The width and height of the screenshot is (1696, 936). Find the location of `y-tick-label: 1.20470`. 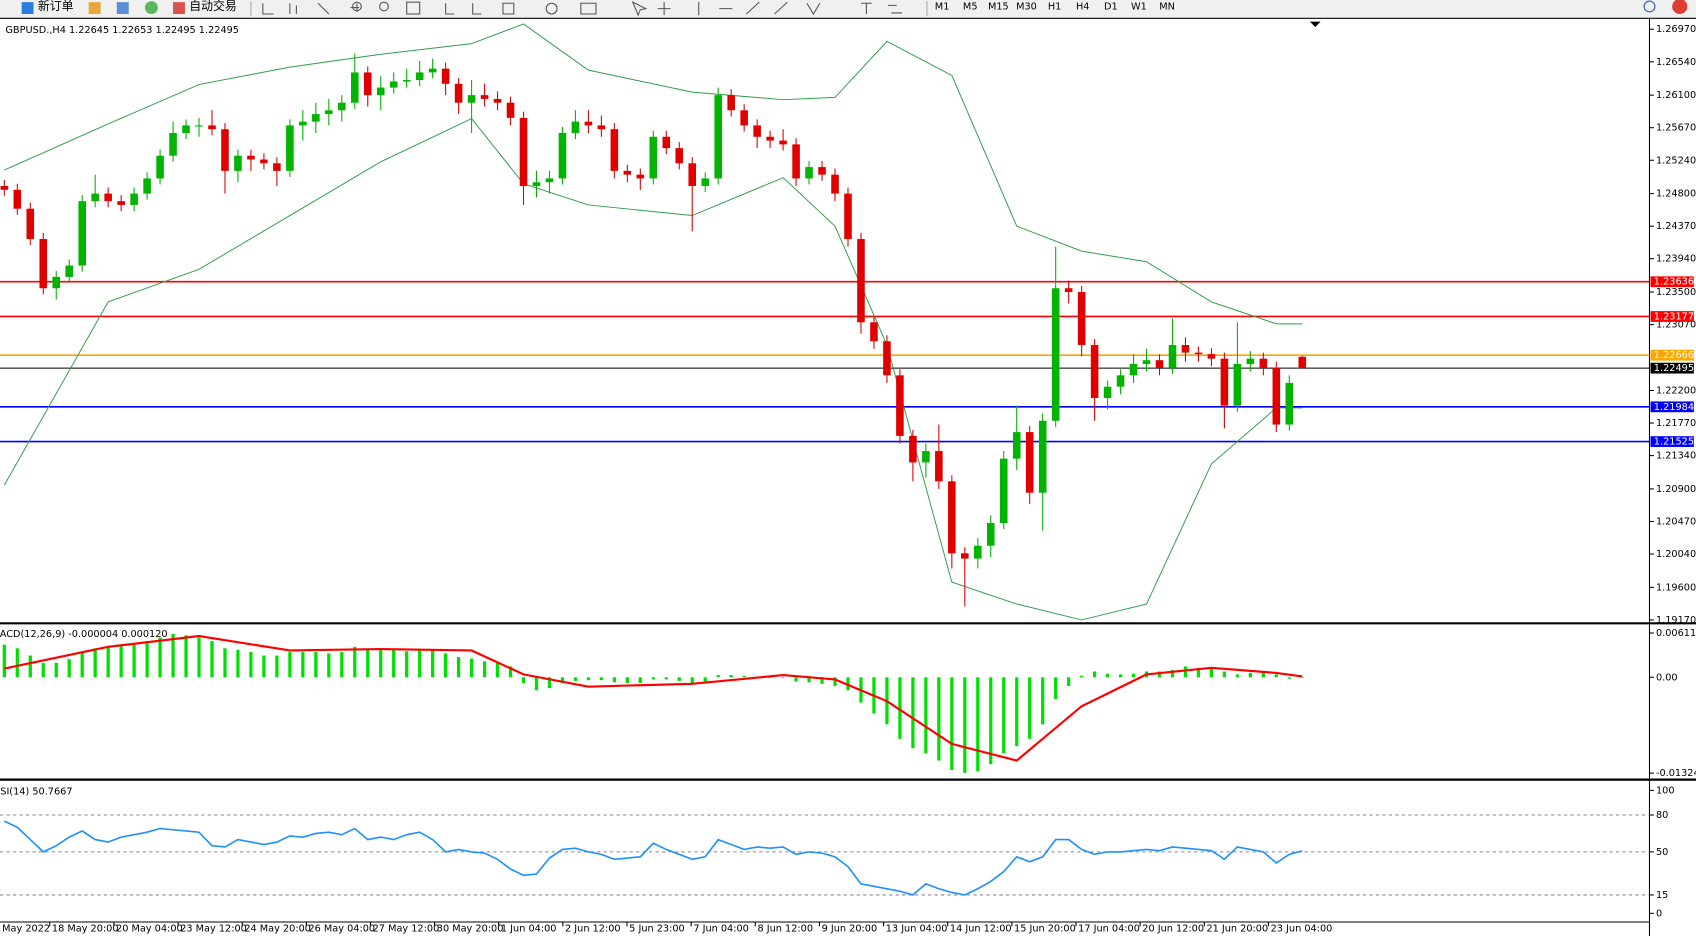

y-tick-label: 1.20470 is located at coordinates (1676, 521).